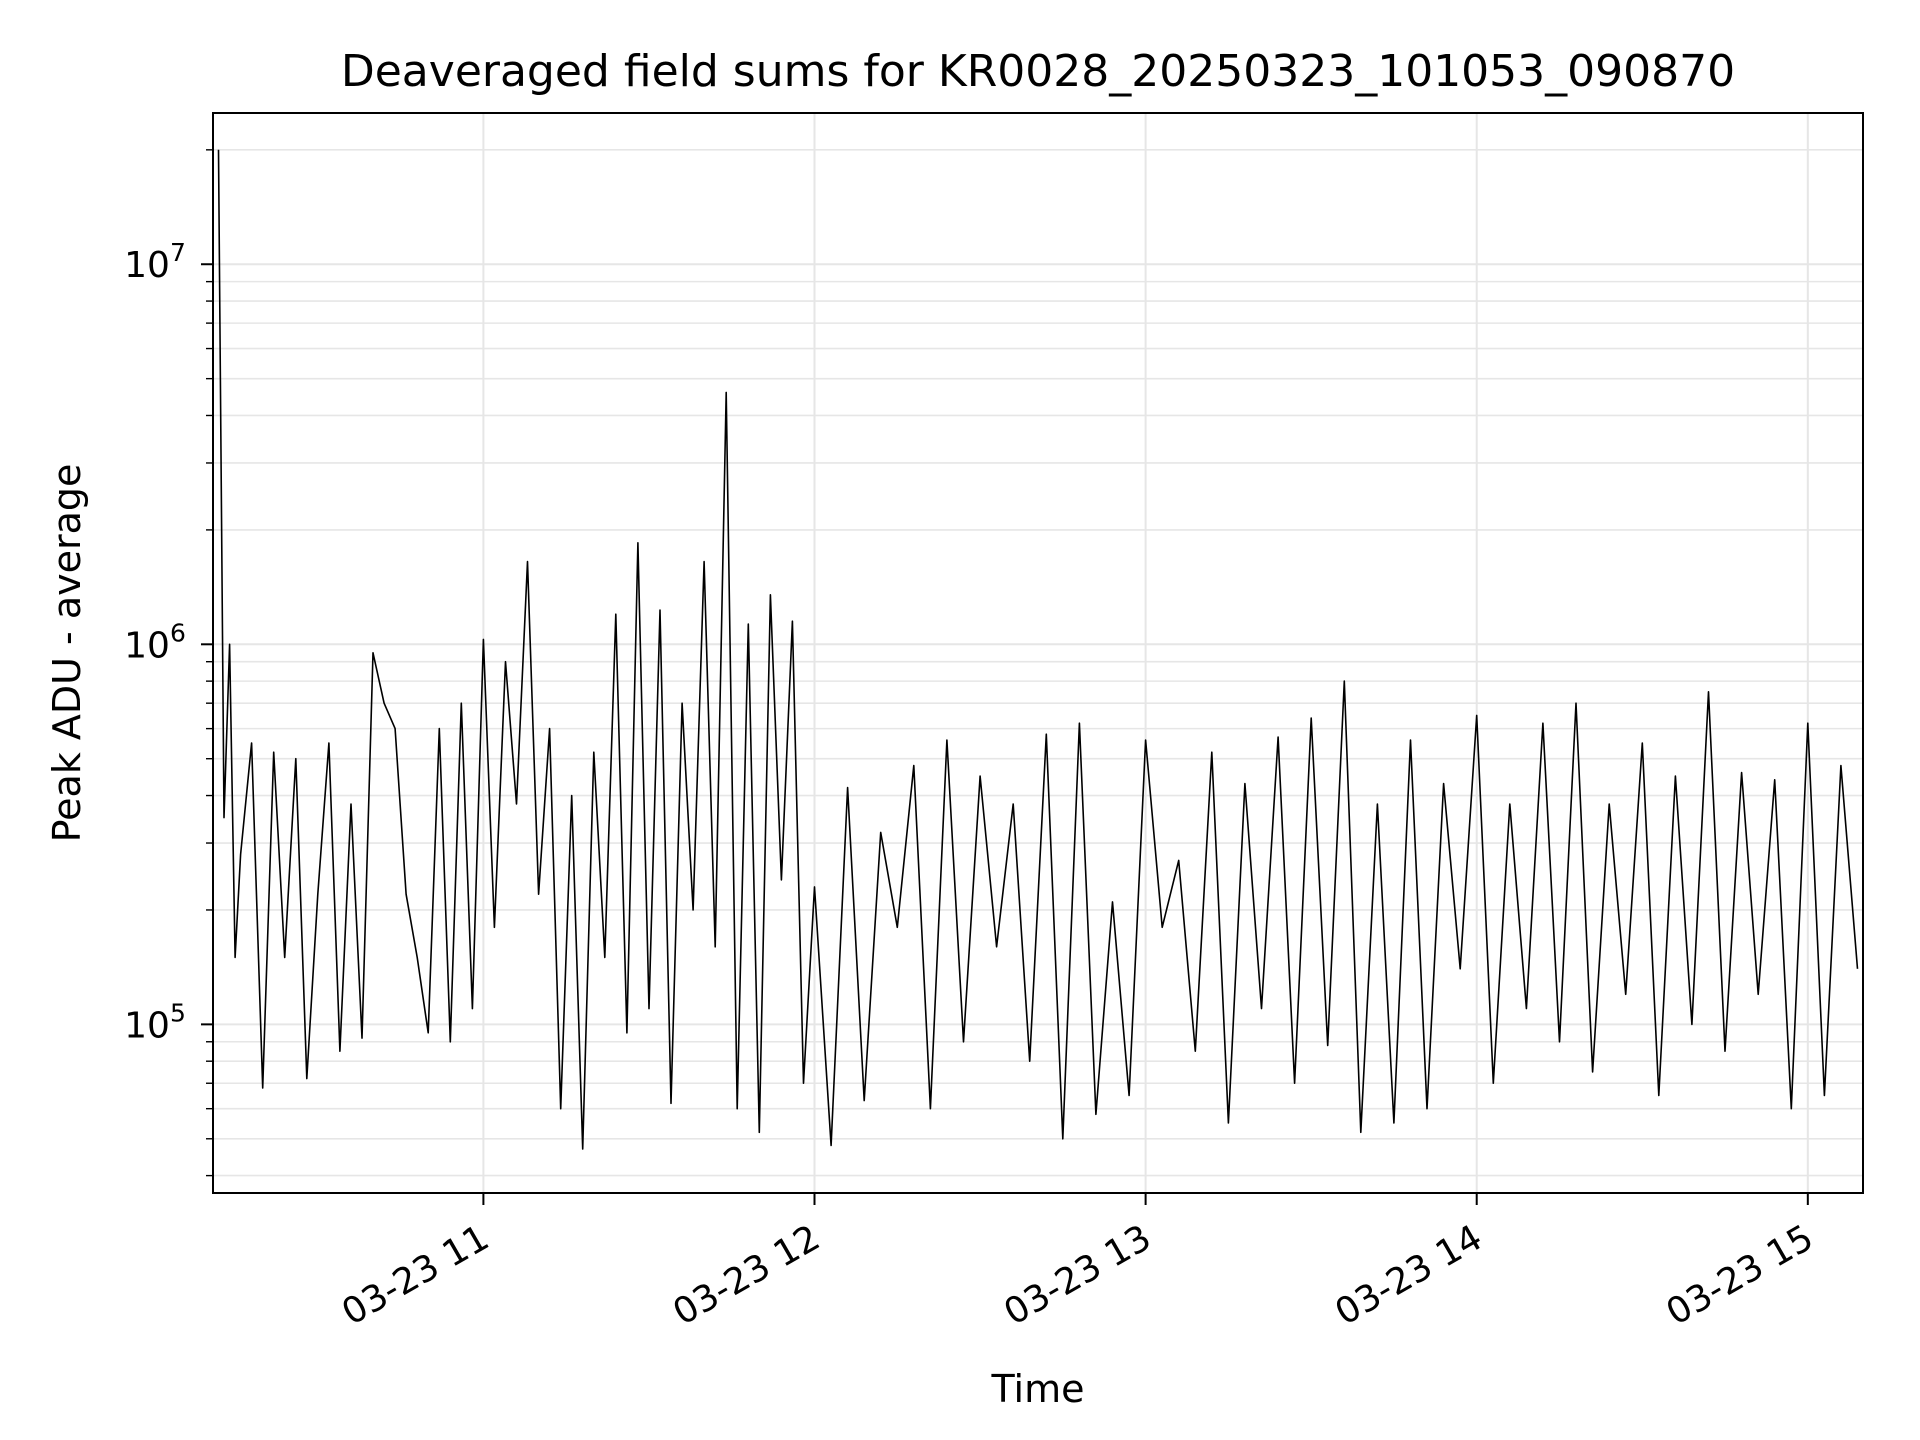  Describe the element at coordinates (1038, 1389) in the screenshot. I see `x-axis-label: Time` at that location.